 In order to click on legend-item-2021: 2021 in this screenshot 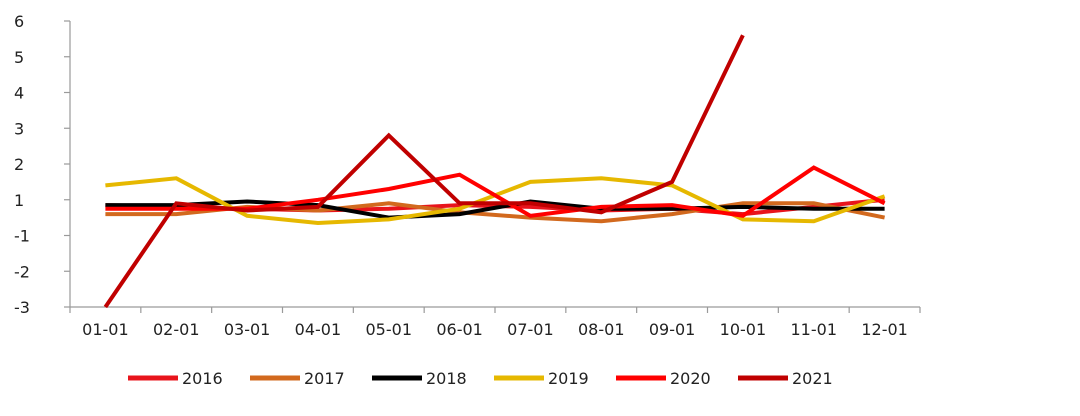, I will do `click(785, 378)`.